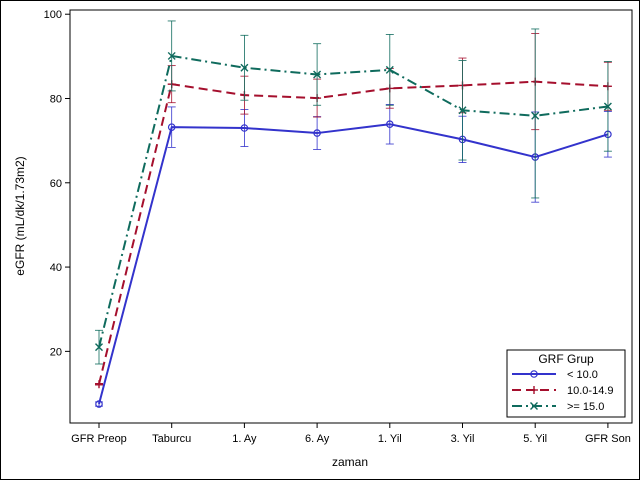 Image resolution: width=640 pixels, height=480 pixels. What do you see at coordinates (56, 100) in the screenshot?
I see `y-tick-label: 80` at bounding box center [56, 100].